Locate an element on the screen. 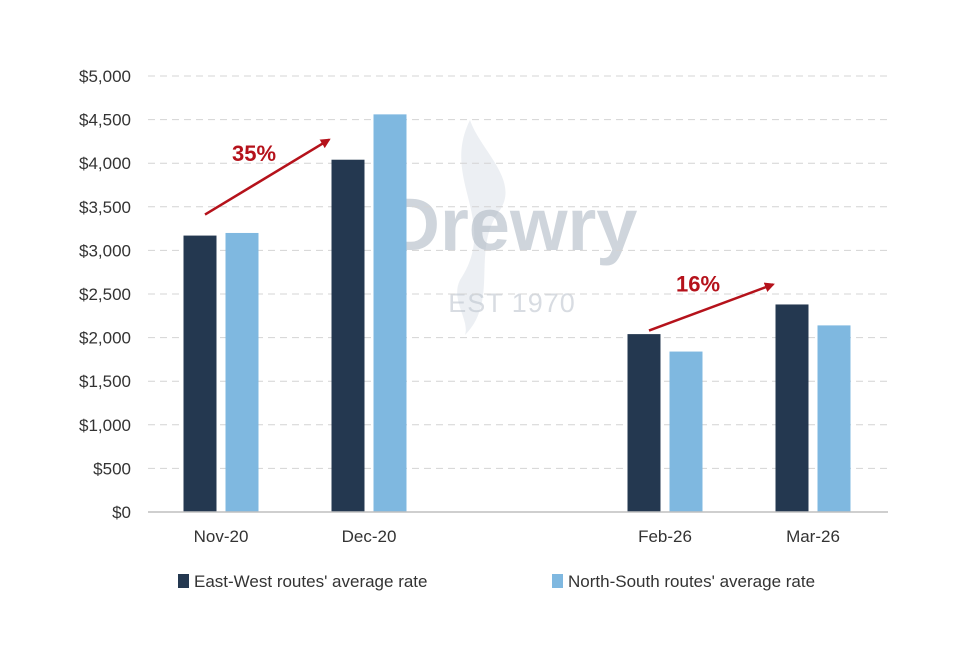 The height and width of the screenshot is (654, 960). y-tick-label: $2,500 is located at coordinates (105, 294).